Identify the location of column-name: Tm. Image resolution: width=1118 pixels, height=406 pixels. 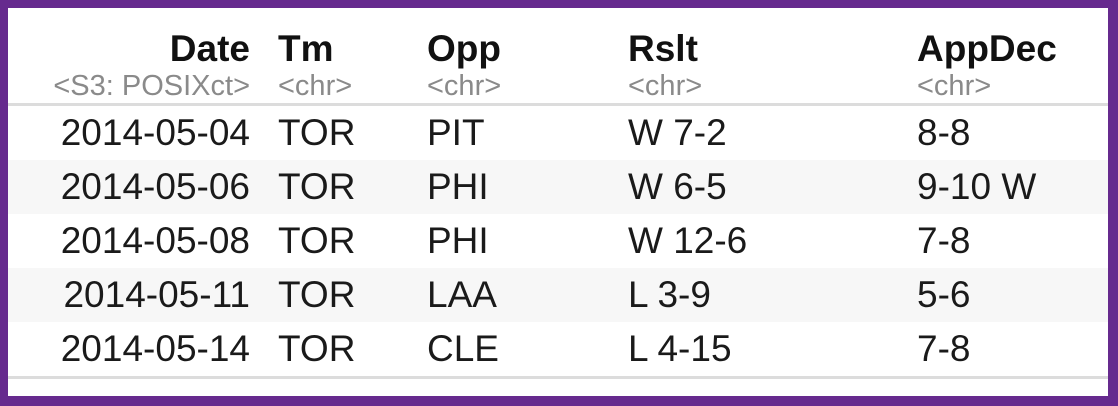
(306, 48).